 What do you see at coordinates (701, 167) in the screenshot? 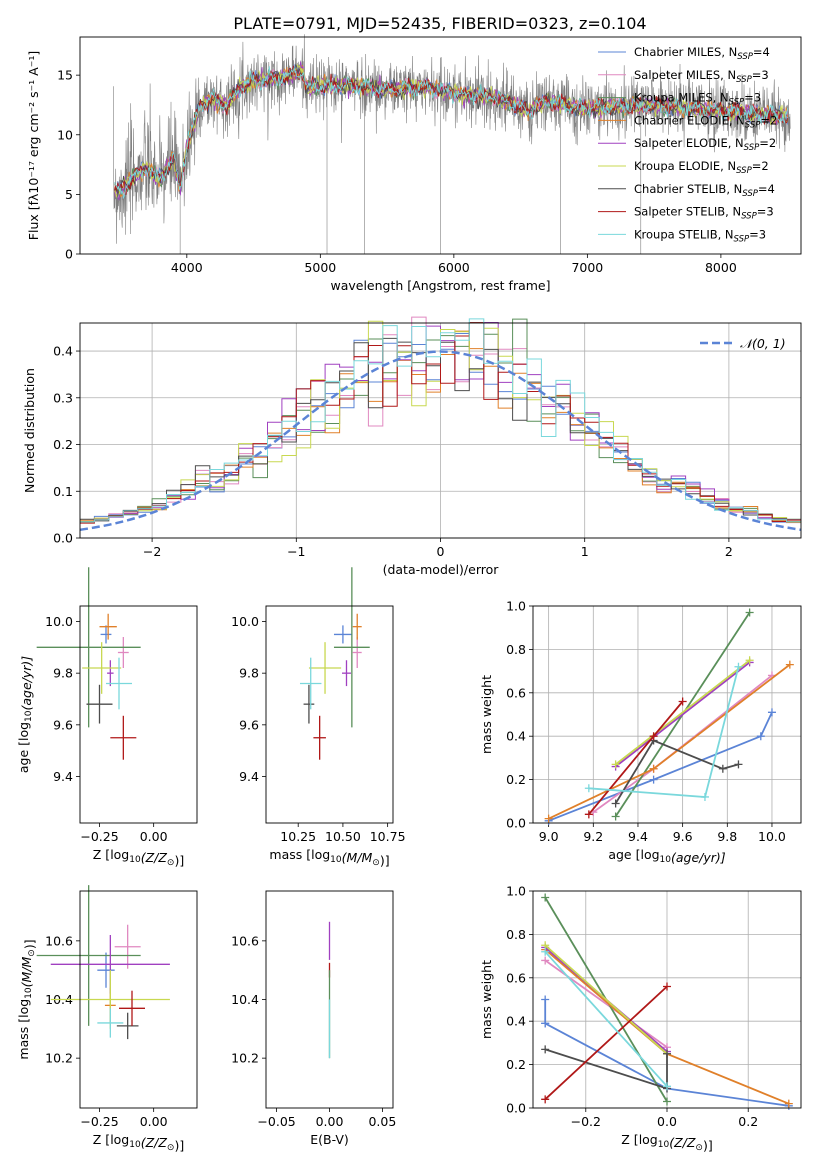
I see `legend-entry: Kroupa ELODIE, NSSP=2` at bounding box center [701, 167].